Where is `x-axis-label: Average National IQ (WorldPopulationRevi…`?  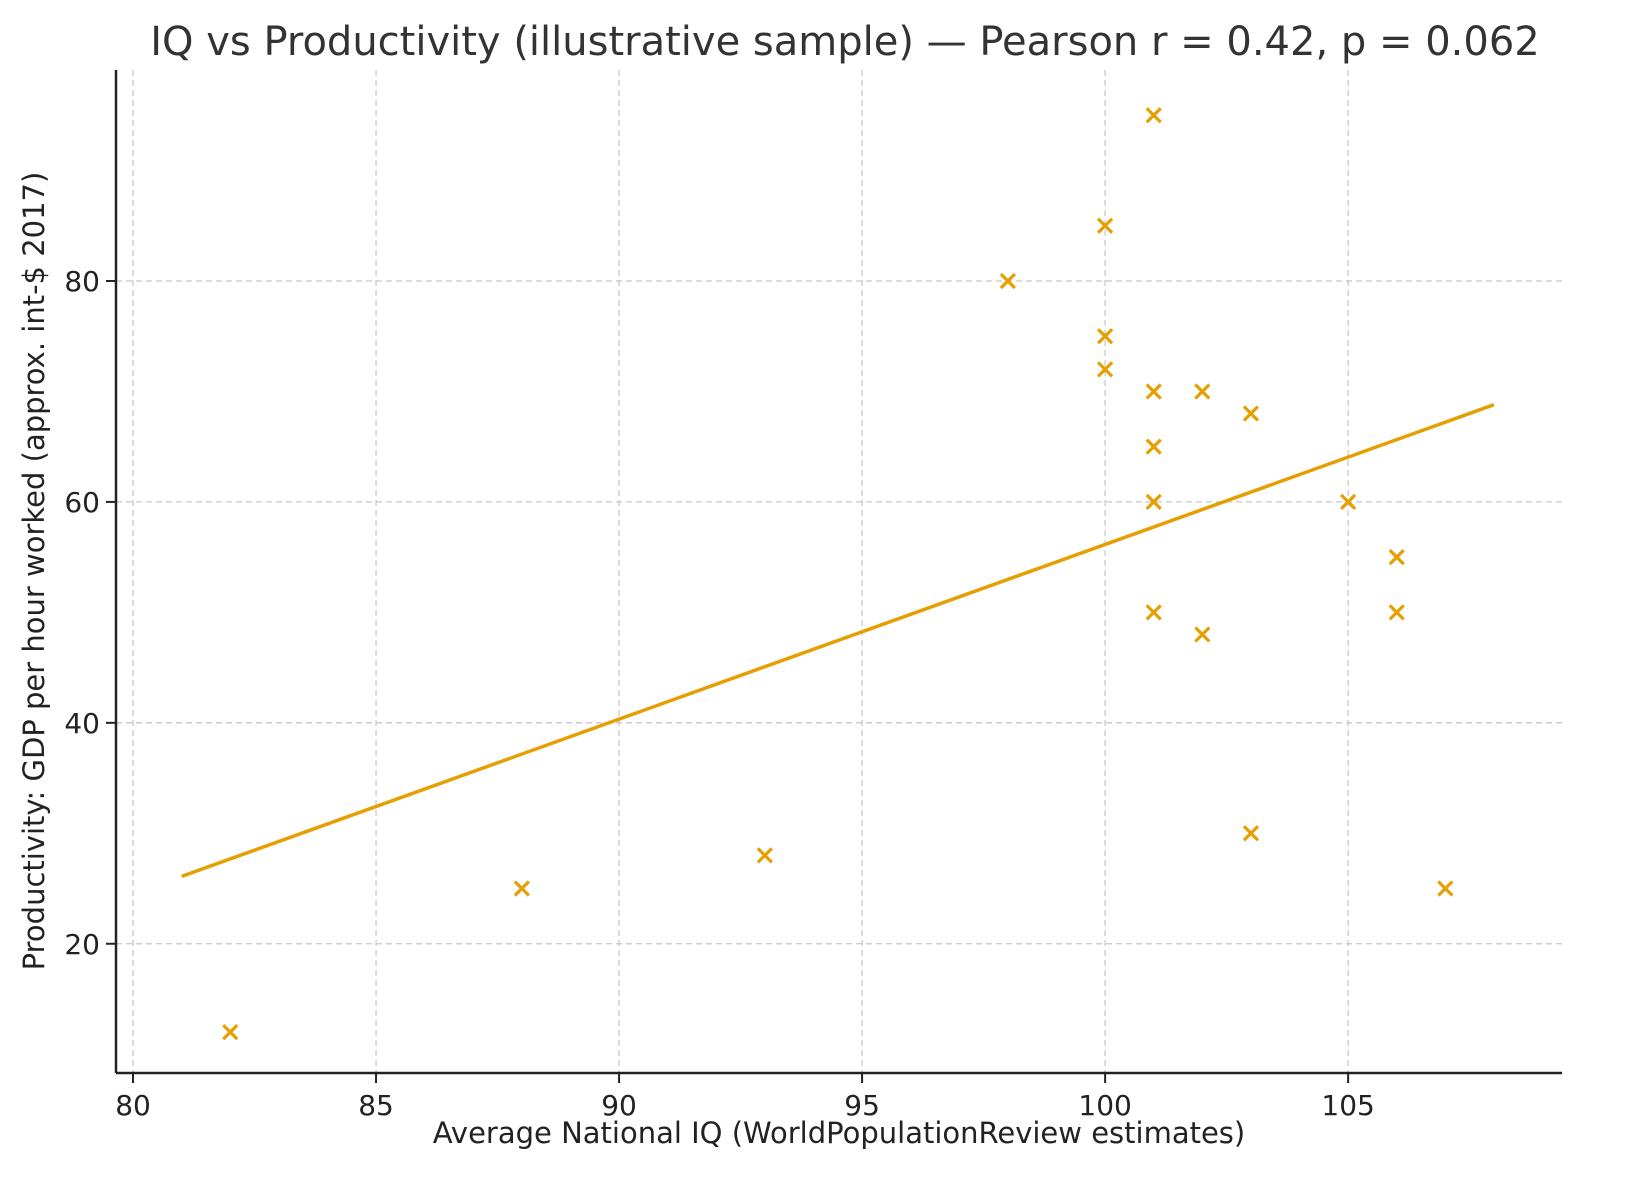
x-axis-label: Average National IQ (WorldPopulationRevi… is located at coordinates (839, 1133).